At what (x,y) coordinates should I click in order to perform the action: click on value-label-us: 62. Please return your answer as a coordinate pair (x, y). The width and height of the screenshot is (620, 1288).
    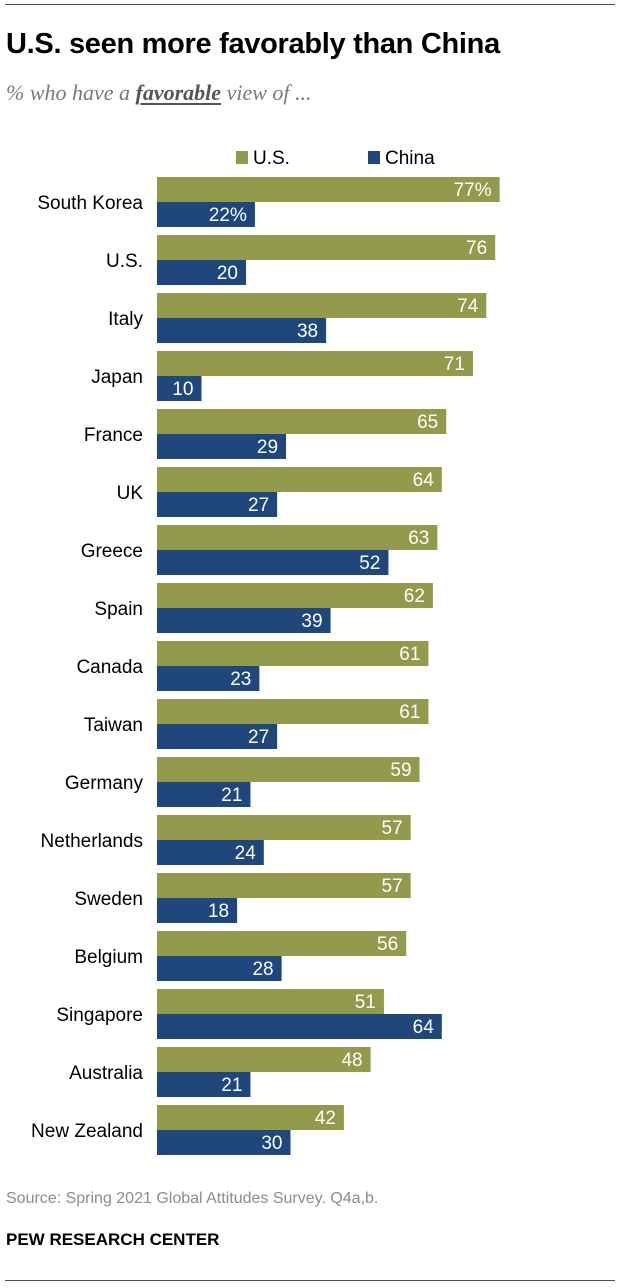
    Looking at the image, I should click on (414, 596).